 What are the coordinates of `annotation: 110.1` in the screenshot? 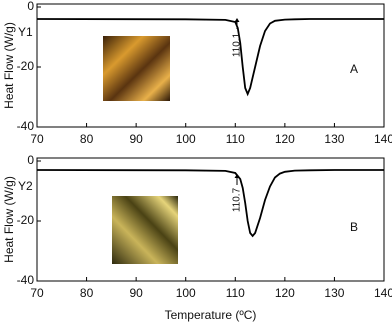 It's located at (237, 44).